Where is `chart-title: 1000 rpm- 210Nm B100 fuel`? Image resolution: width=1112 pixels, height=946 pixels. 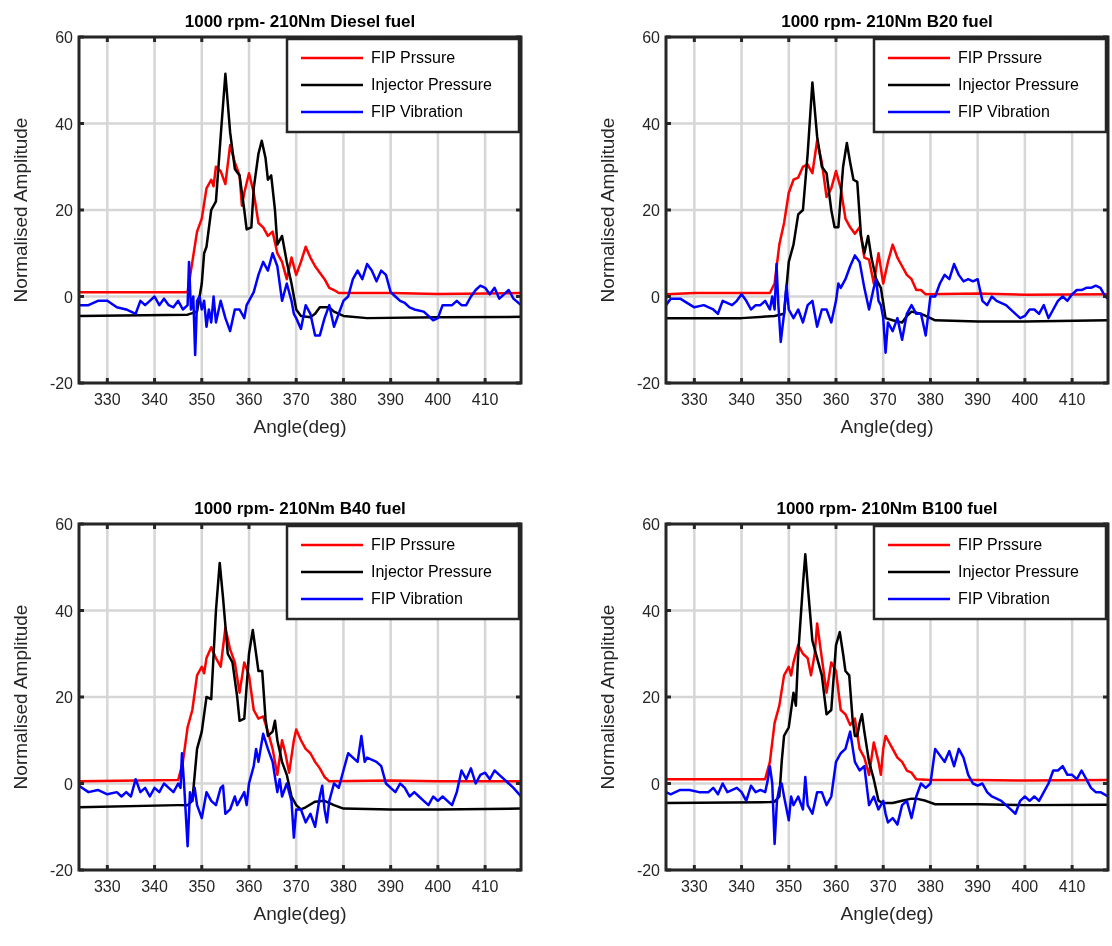 chart-title: 1000 rpm- 210Nm B100 fuel is located at coordinates (887, 508).